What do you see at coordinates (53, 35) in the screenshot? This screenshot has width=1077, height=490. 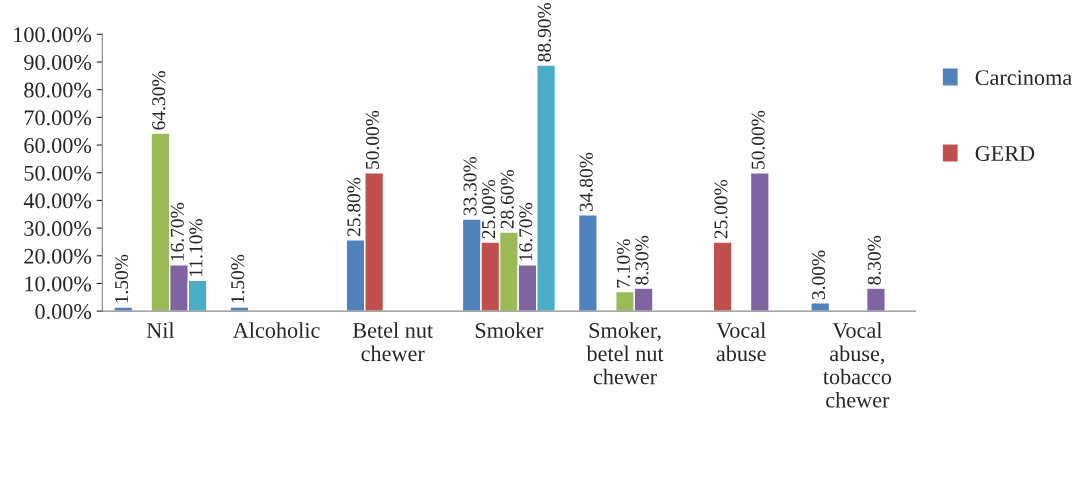 I see `y-tick-label: 100.00%` at bounding box center [53, 35].